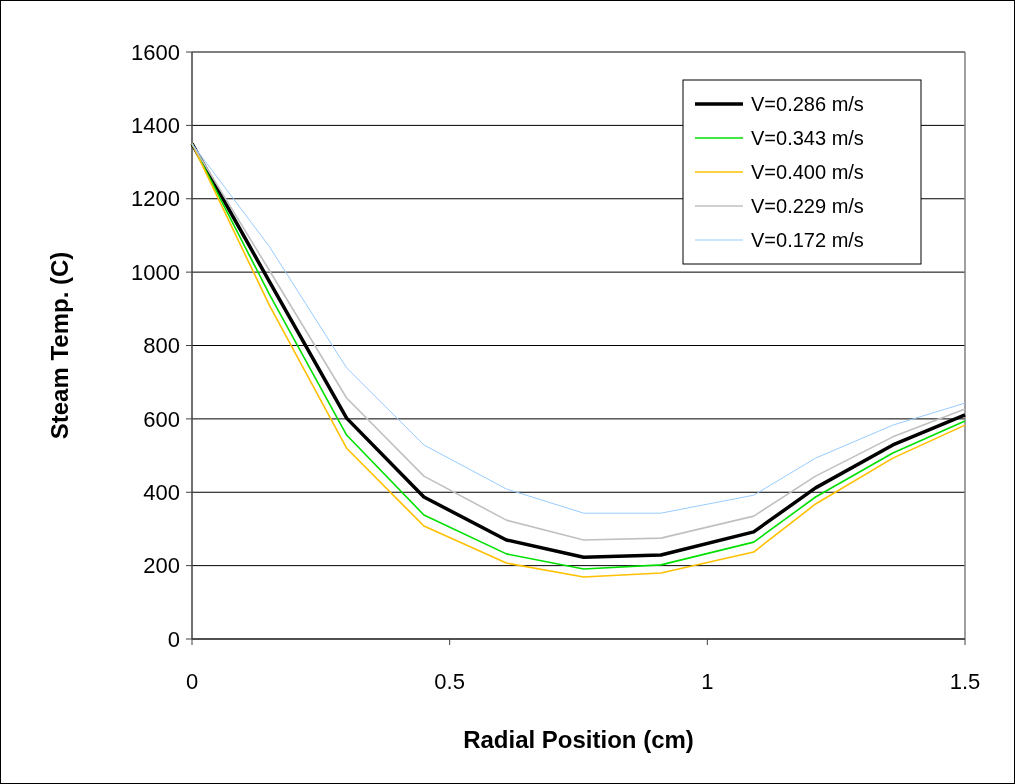 This screenshot has width=1015, height=784. I want to click on x-axis-title: Radial Position (cm), so click(578, 739).